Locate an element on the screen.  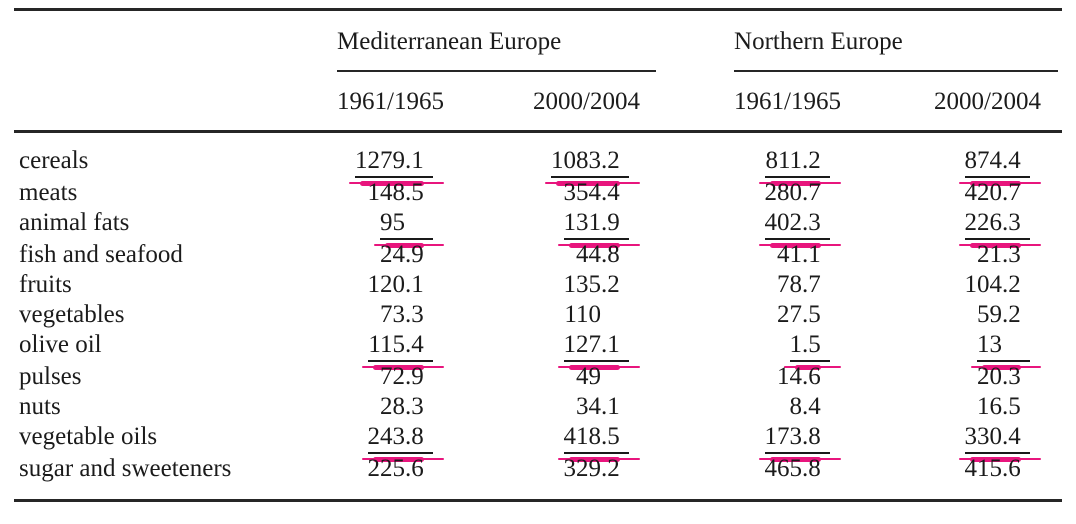
number-value: 8.4 is located at coordinates (805, 406).